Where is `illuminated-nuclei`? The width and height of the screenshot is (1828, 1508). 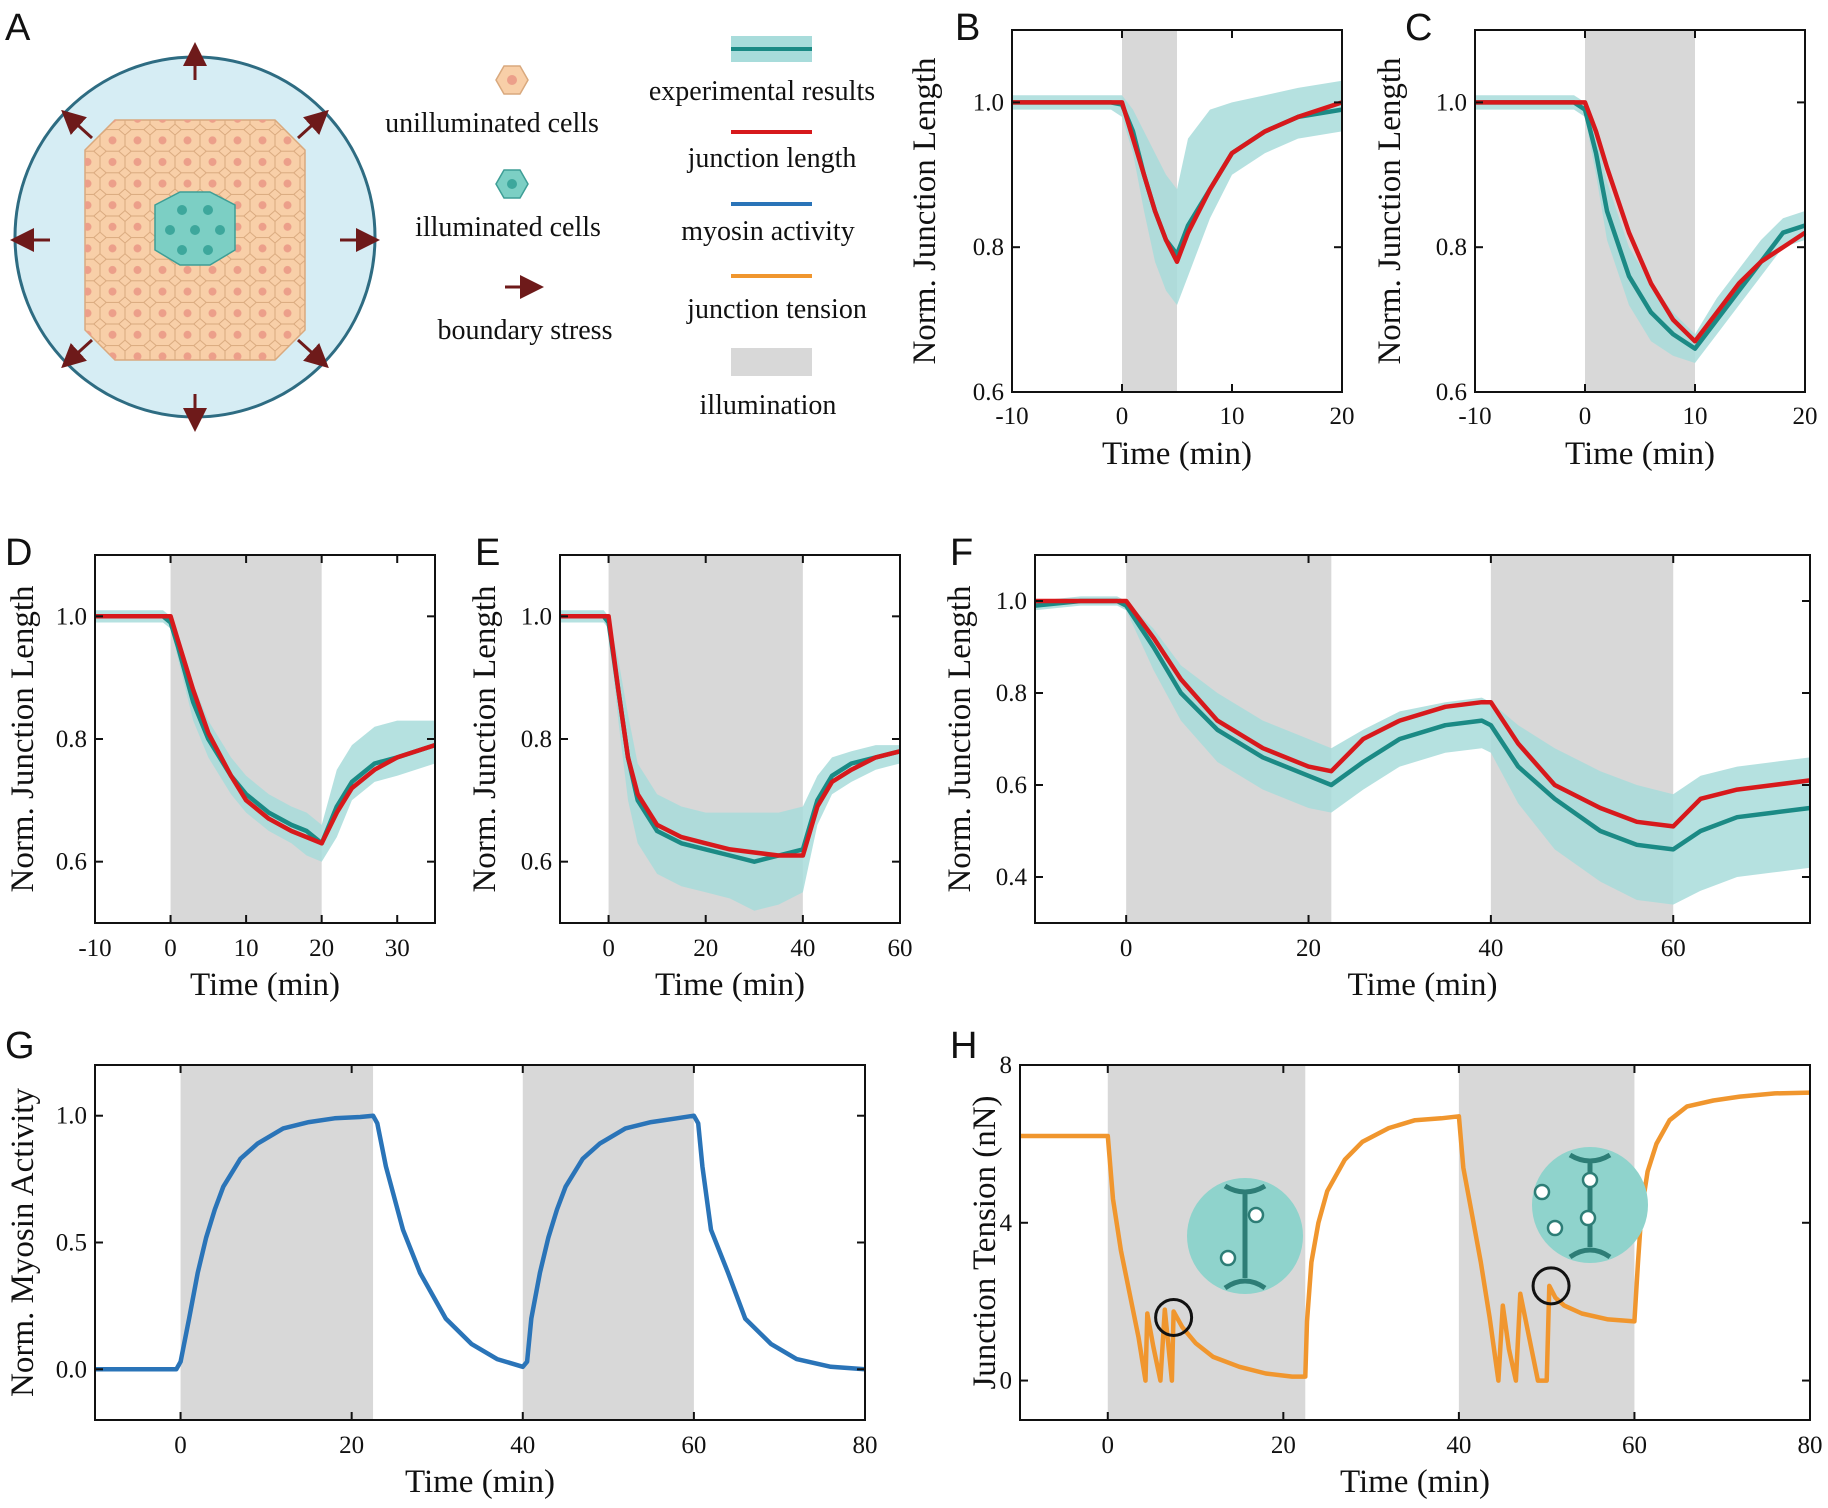
illuminated-nuclei is located at coordinates (195, 230).